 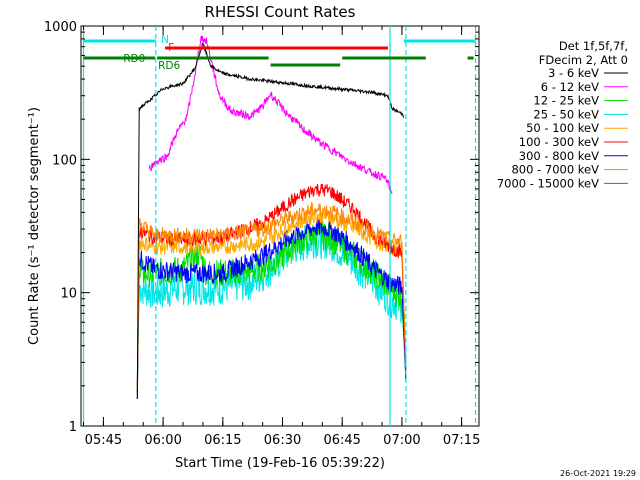 I want to click on rd0-label: RD0, so click(x=134, y=59).